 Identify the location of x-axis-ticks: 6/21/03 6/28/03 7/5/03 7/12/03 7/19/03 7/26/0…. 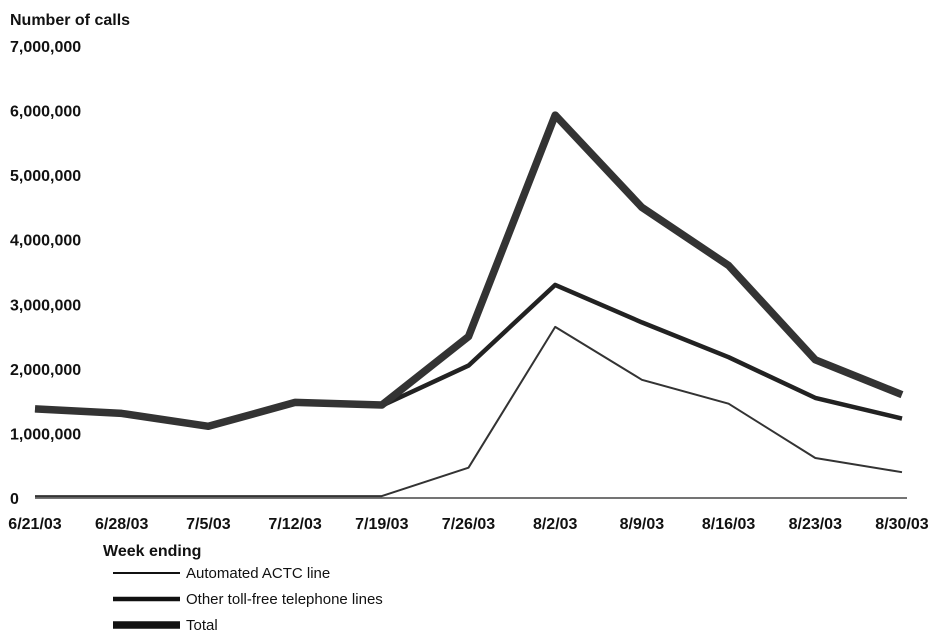
(468, 524).